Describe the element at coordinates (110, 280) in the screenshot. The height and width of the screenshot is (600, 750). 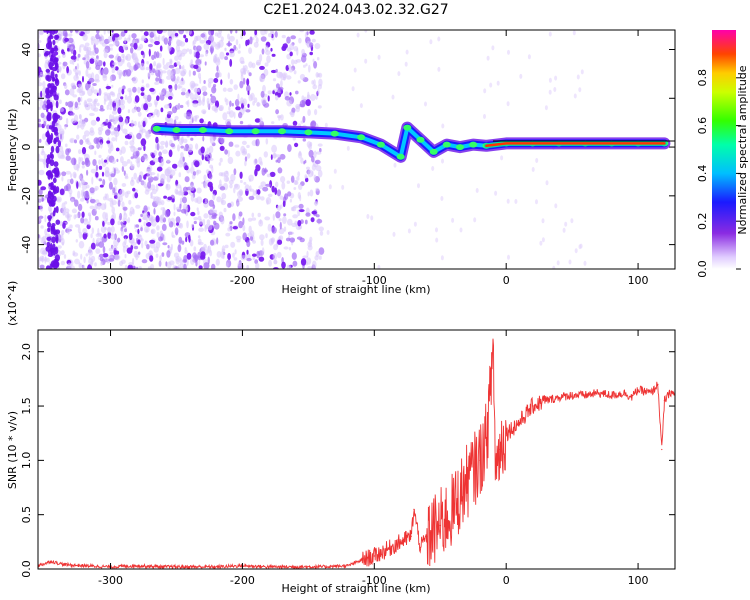
I see `x-tick-label: -300` at that location.